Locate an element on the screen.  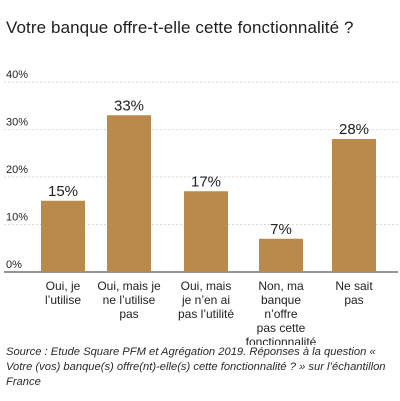
value-label: 28% is located at coordinates (354, 129).